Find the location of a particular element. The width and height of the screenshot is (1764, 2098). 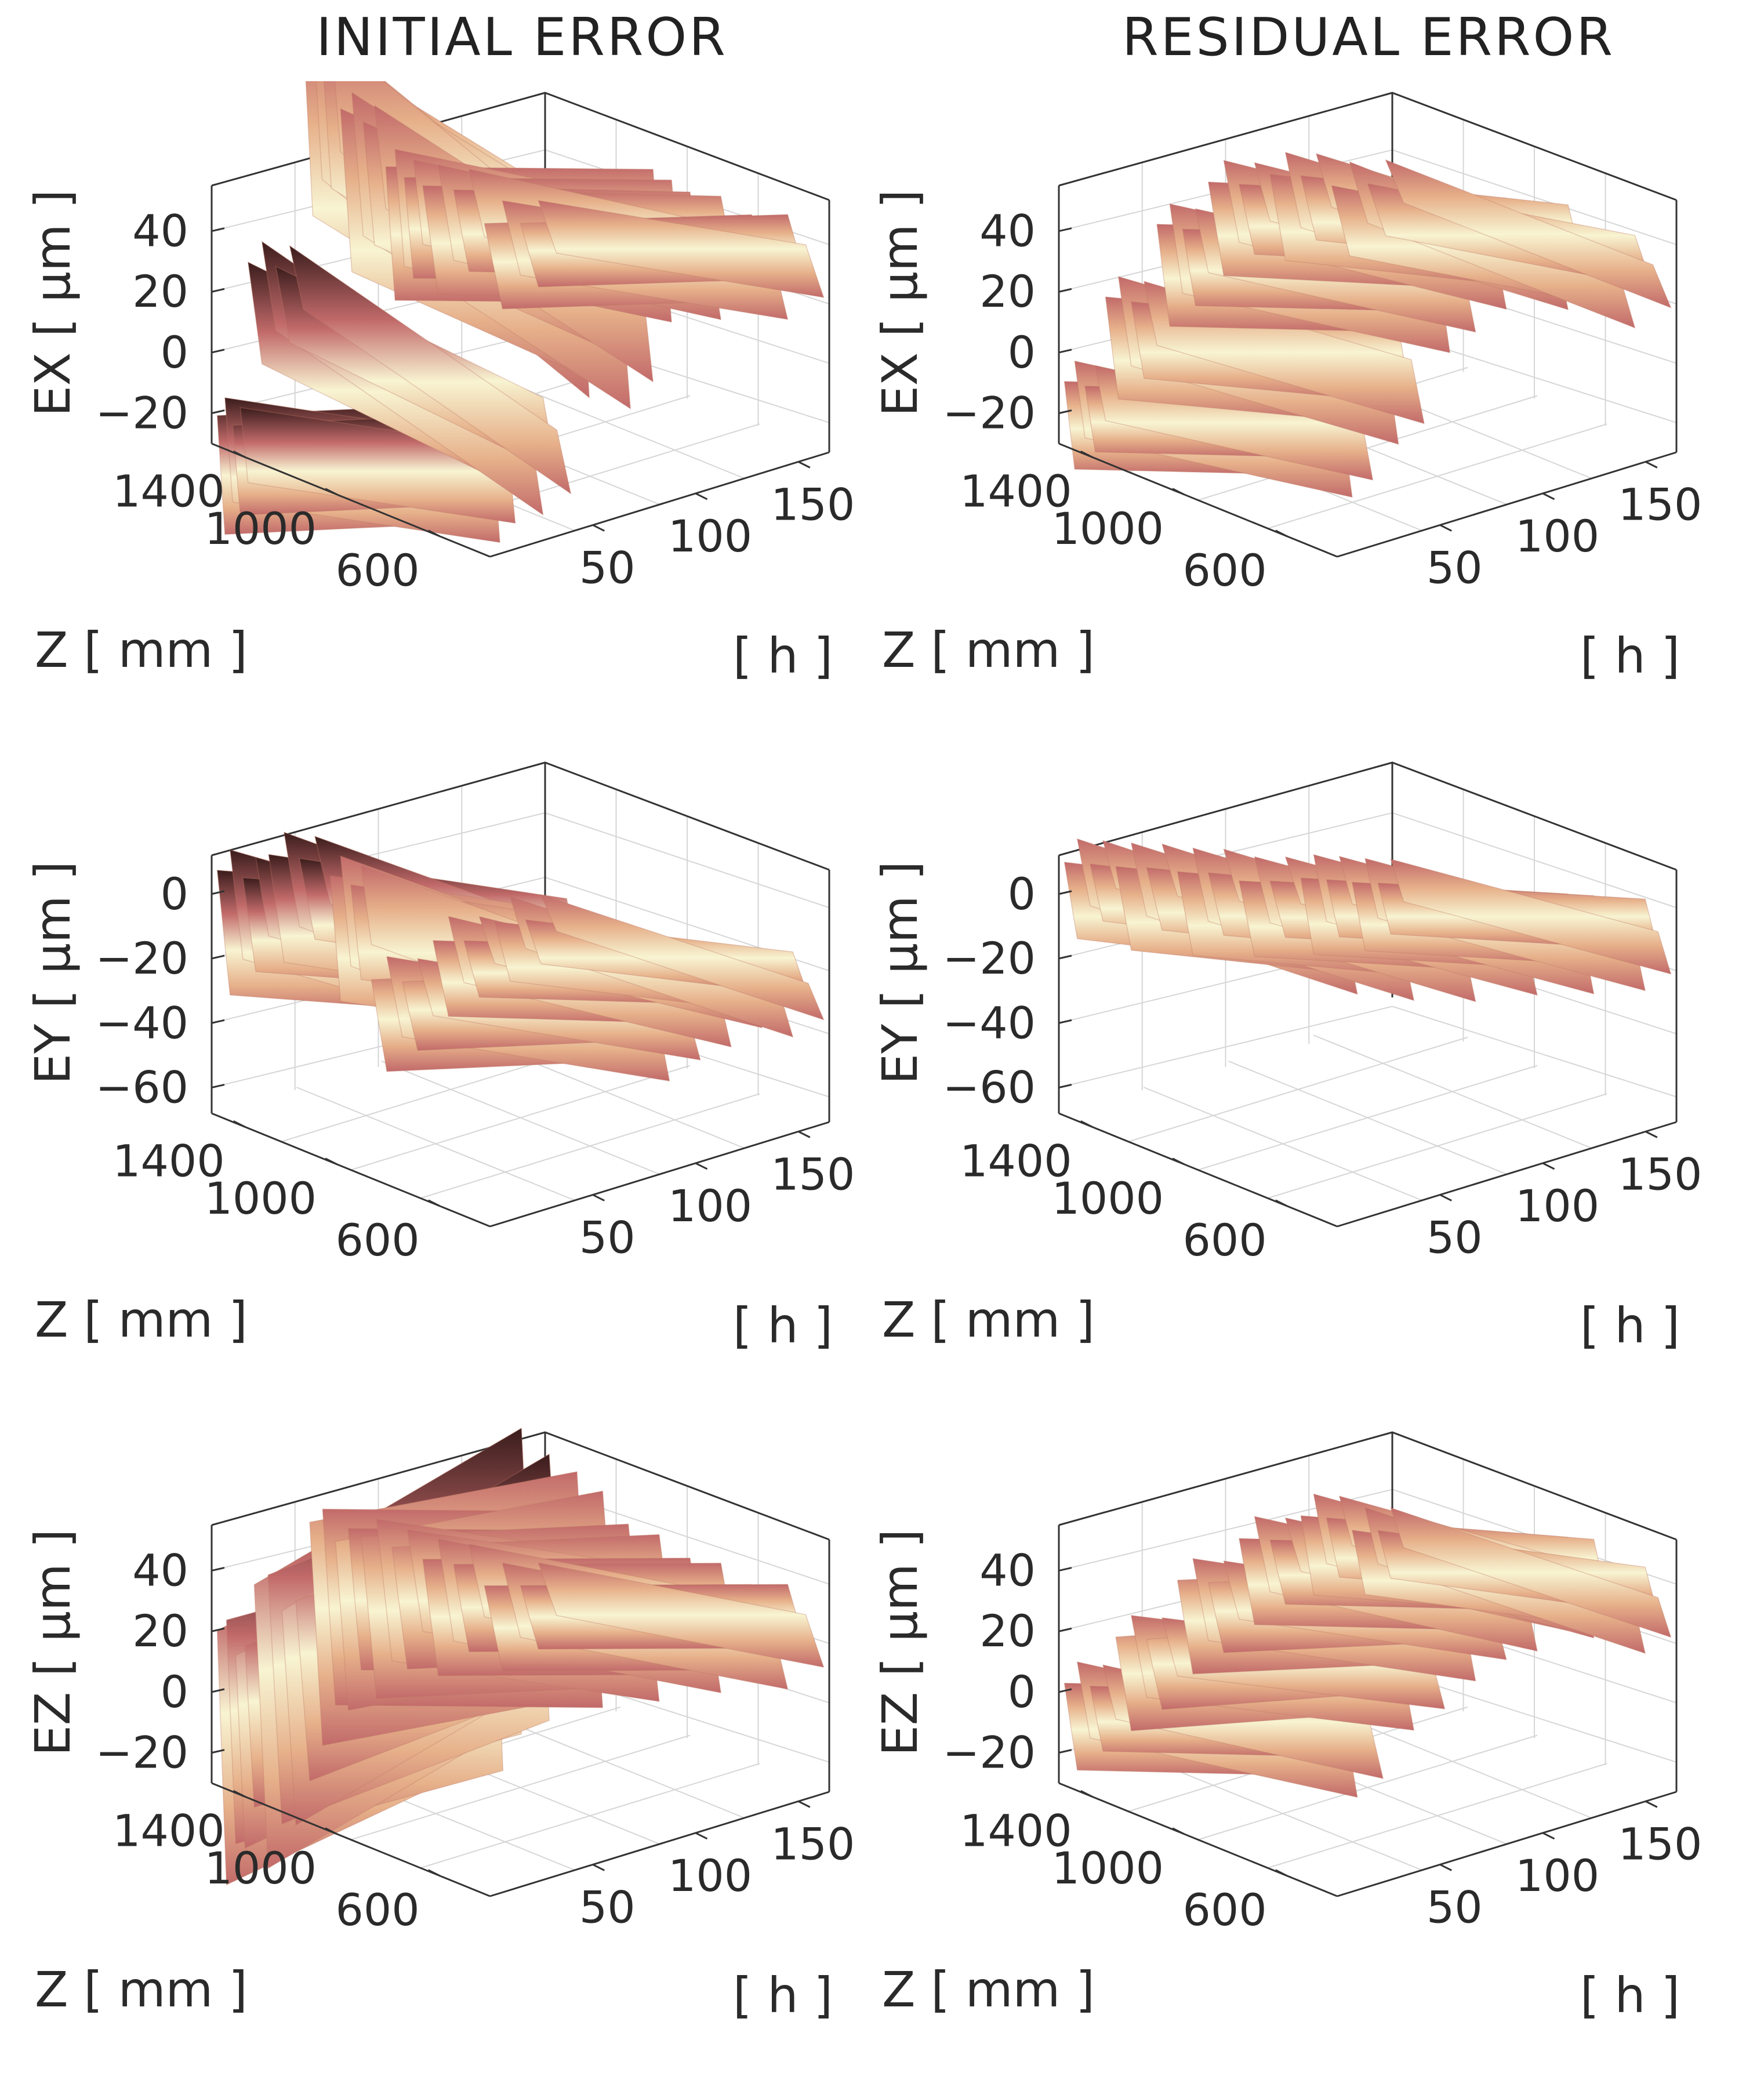

z-tick-label: −40 is located at coordinates (989, 1022).